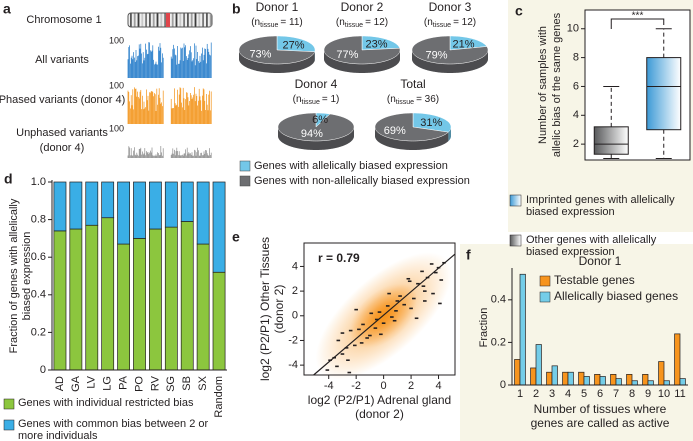 This screenshot has width=693, height=441. Describe the element at coordinates (260, 55) in the screenshot. I see `value-label: 73%` at that location.